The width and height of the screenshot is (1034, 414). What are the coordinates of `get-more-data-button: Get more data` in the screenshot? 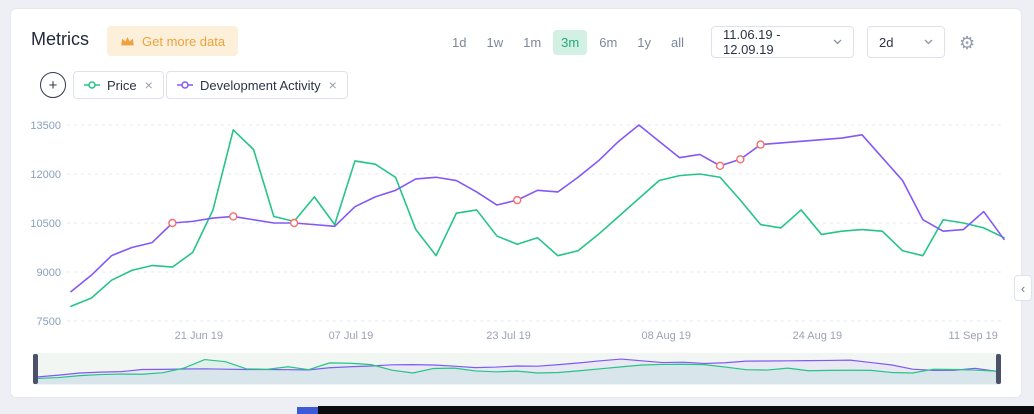 It's located at (173, 41).